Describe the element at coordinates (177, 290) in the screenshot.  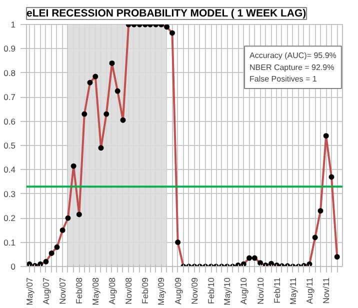
I see `x-tick-label: Aug/09` at that location.